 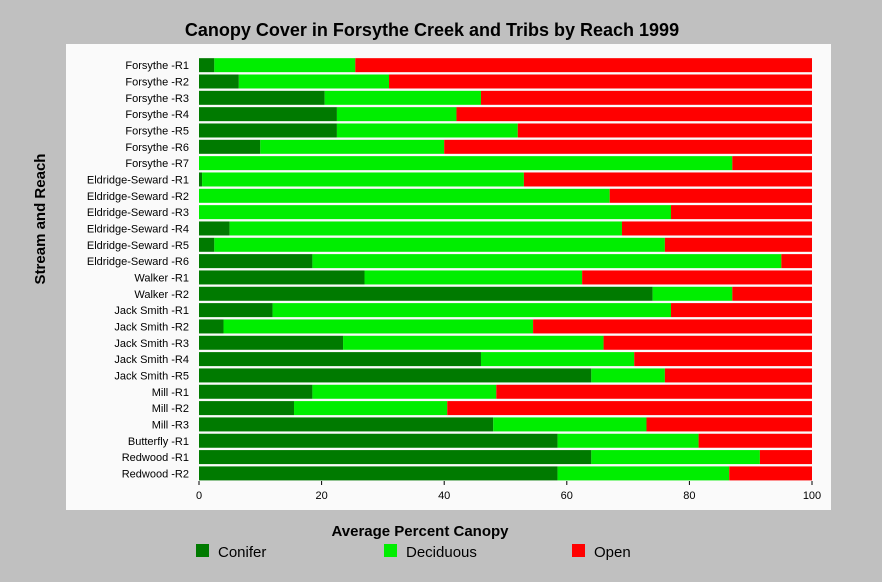 What do you see at coordinates (151, 344) in the screenshot?
I see `category-label: Jack Smith -R3` at bounding box center [151, 344].